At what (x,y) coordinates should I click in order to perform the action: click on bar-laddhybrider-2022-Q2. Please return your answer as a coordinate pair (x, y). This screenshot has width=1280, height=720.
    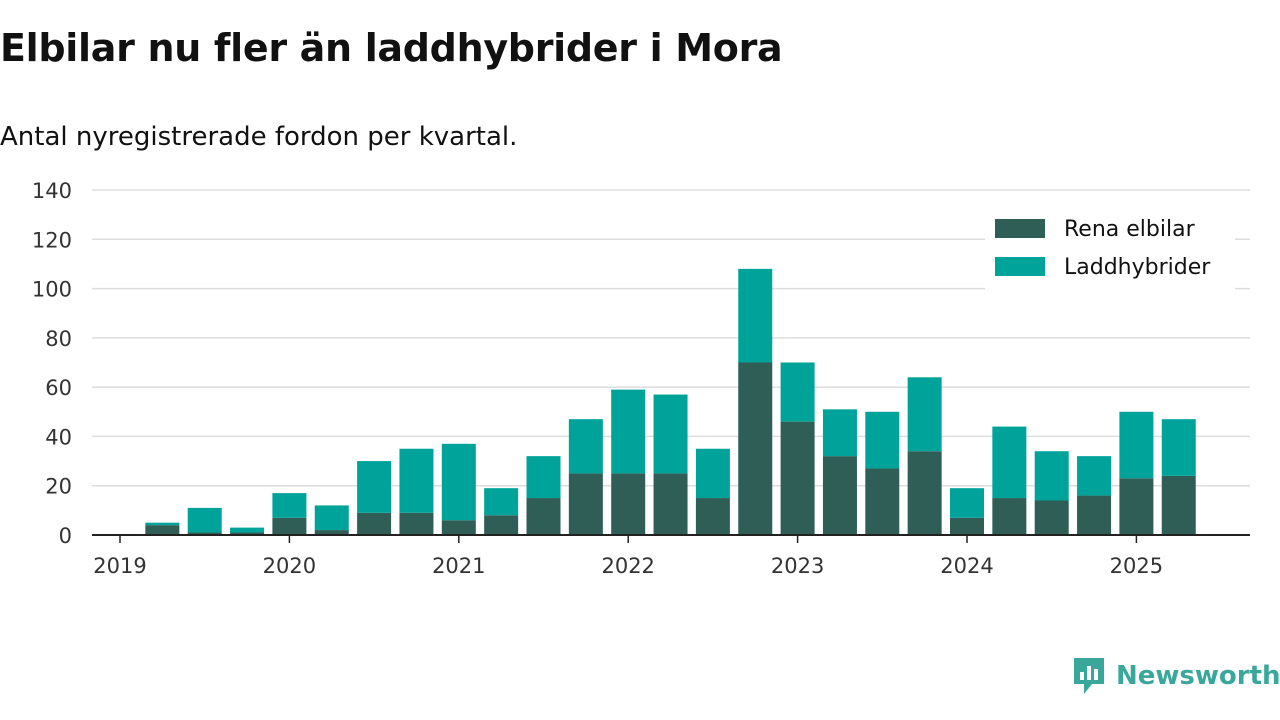
    Looking at the image, I should click on (670, 434).